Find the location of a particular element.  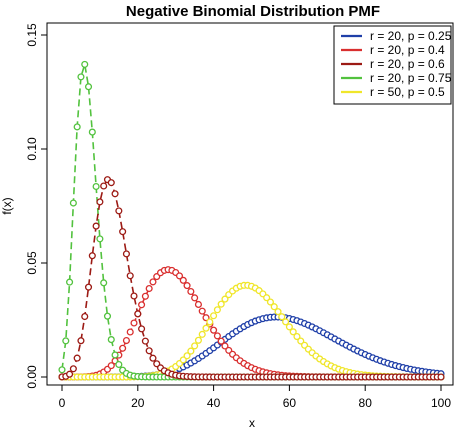

legend-label: r = 20, p = 0.75 is located at coordinates (411, 78).